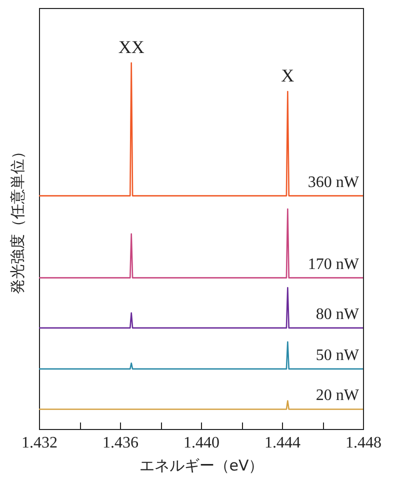  What do you see at coordinates (364, 443) in the screenshot?
I see `x-tick-label: 1.448` at bounding box center [364, 443].